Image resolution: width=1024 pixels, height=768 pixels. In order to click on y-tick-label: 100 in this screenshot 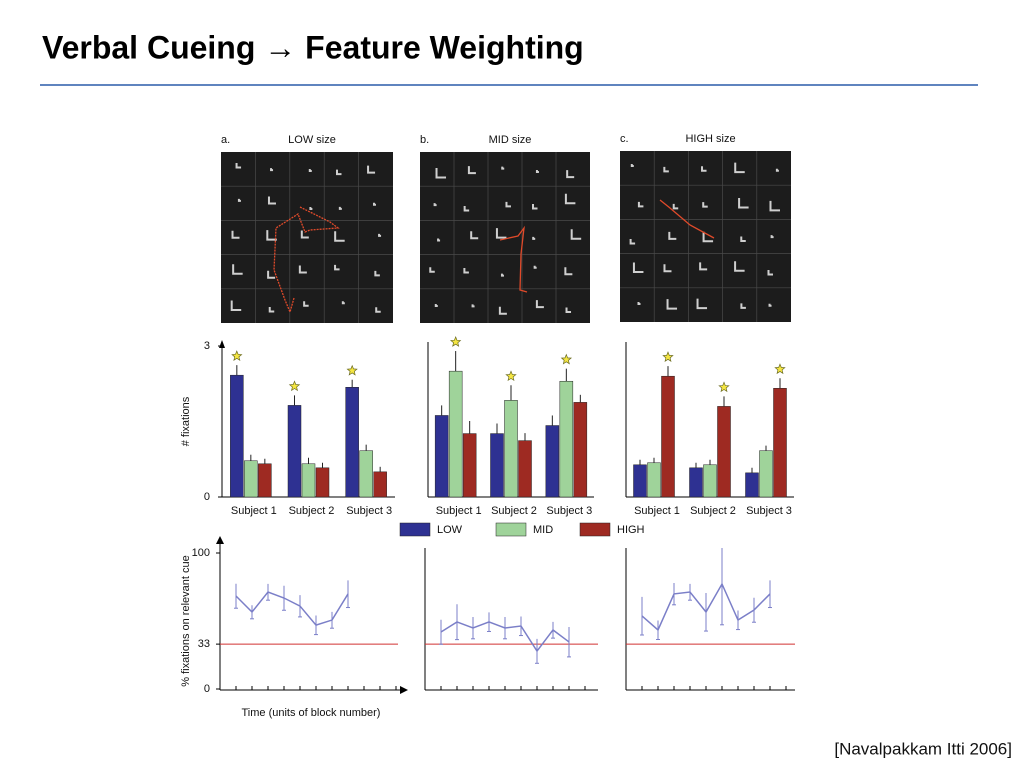, I will do `click(201, 553)`.